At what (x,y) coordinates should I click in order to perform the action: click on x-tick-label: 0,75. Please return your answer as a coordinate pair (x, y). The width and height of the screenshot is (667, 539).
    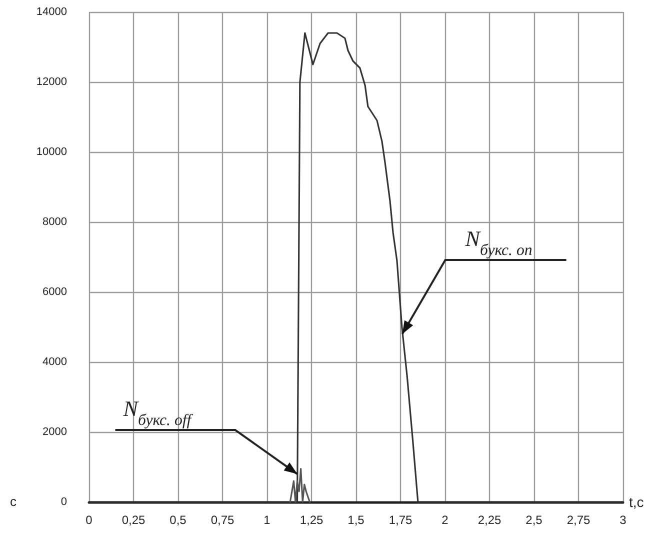
    Looking at the image, I should click on (222, 520).